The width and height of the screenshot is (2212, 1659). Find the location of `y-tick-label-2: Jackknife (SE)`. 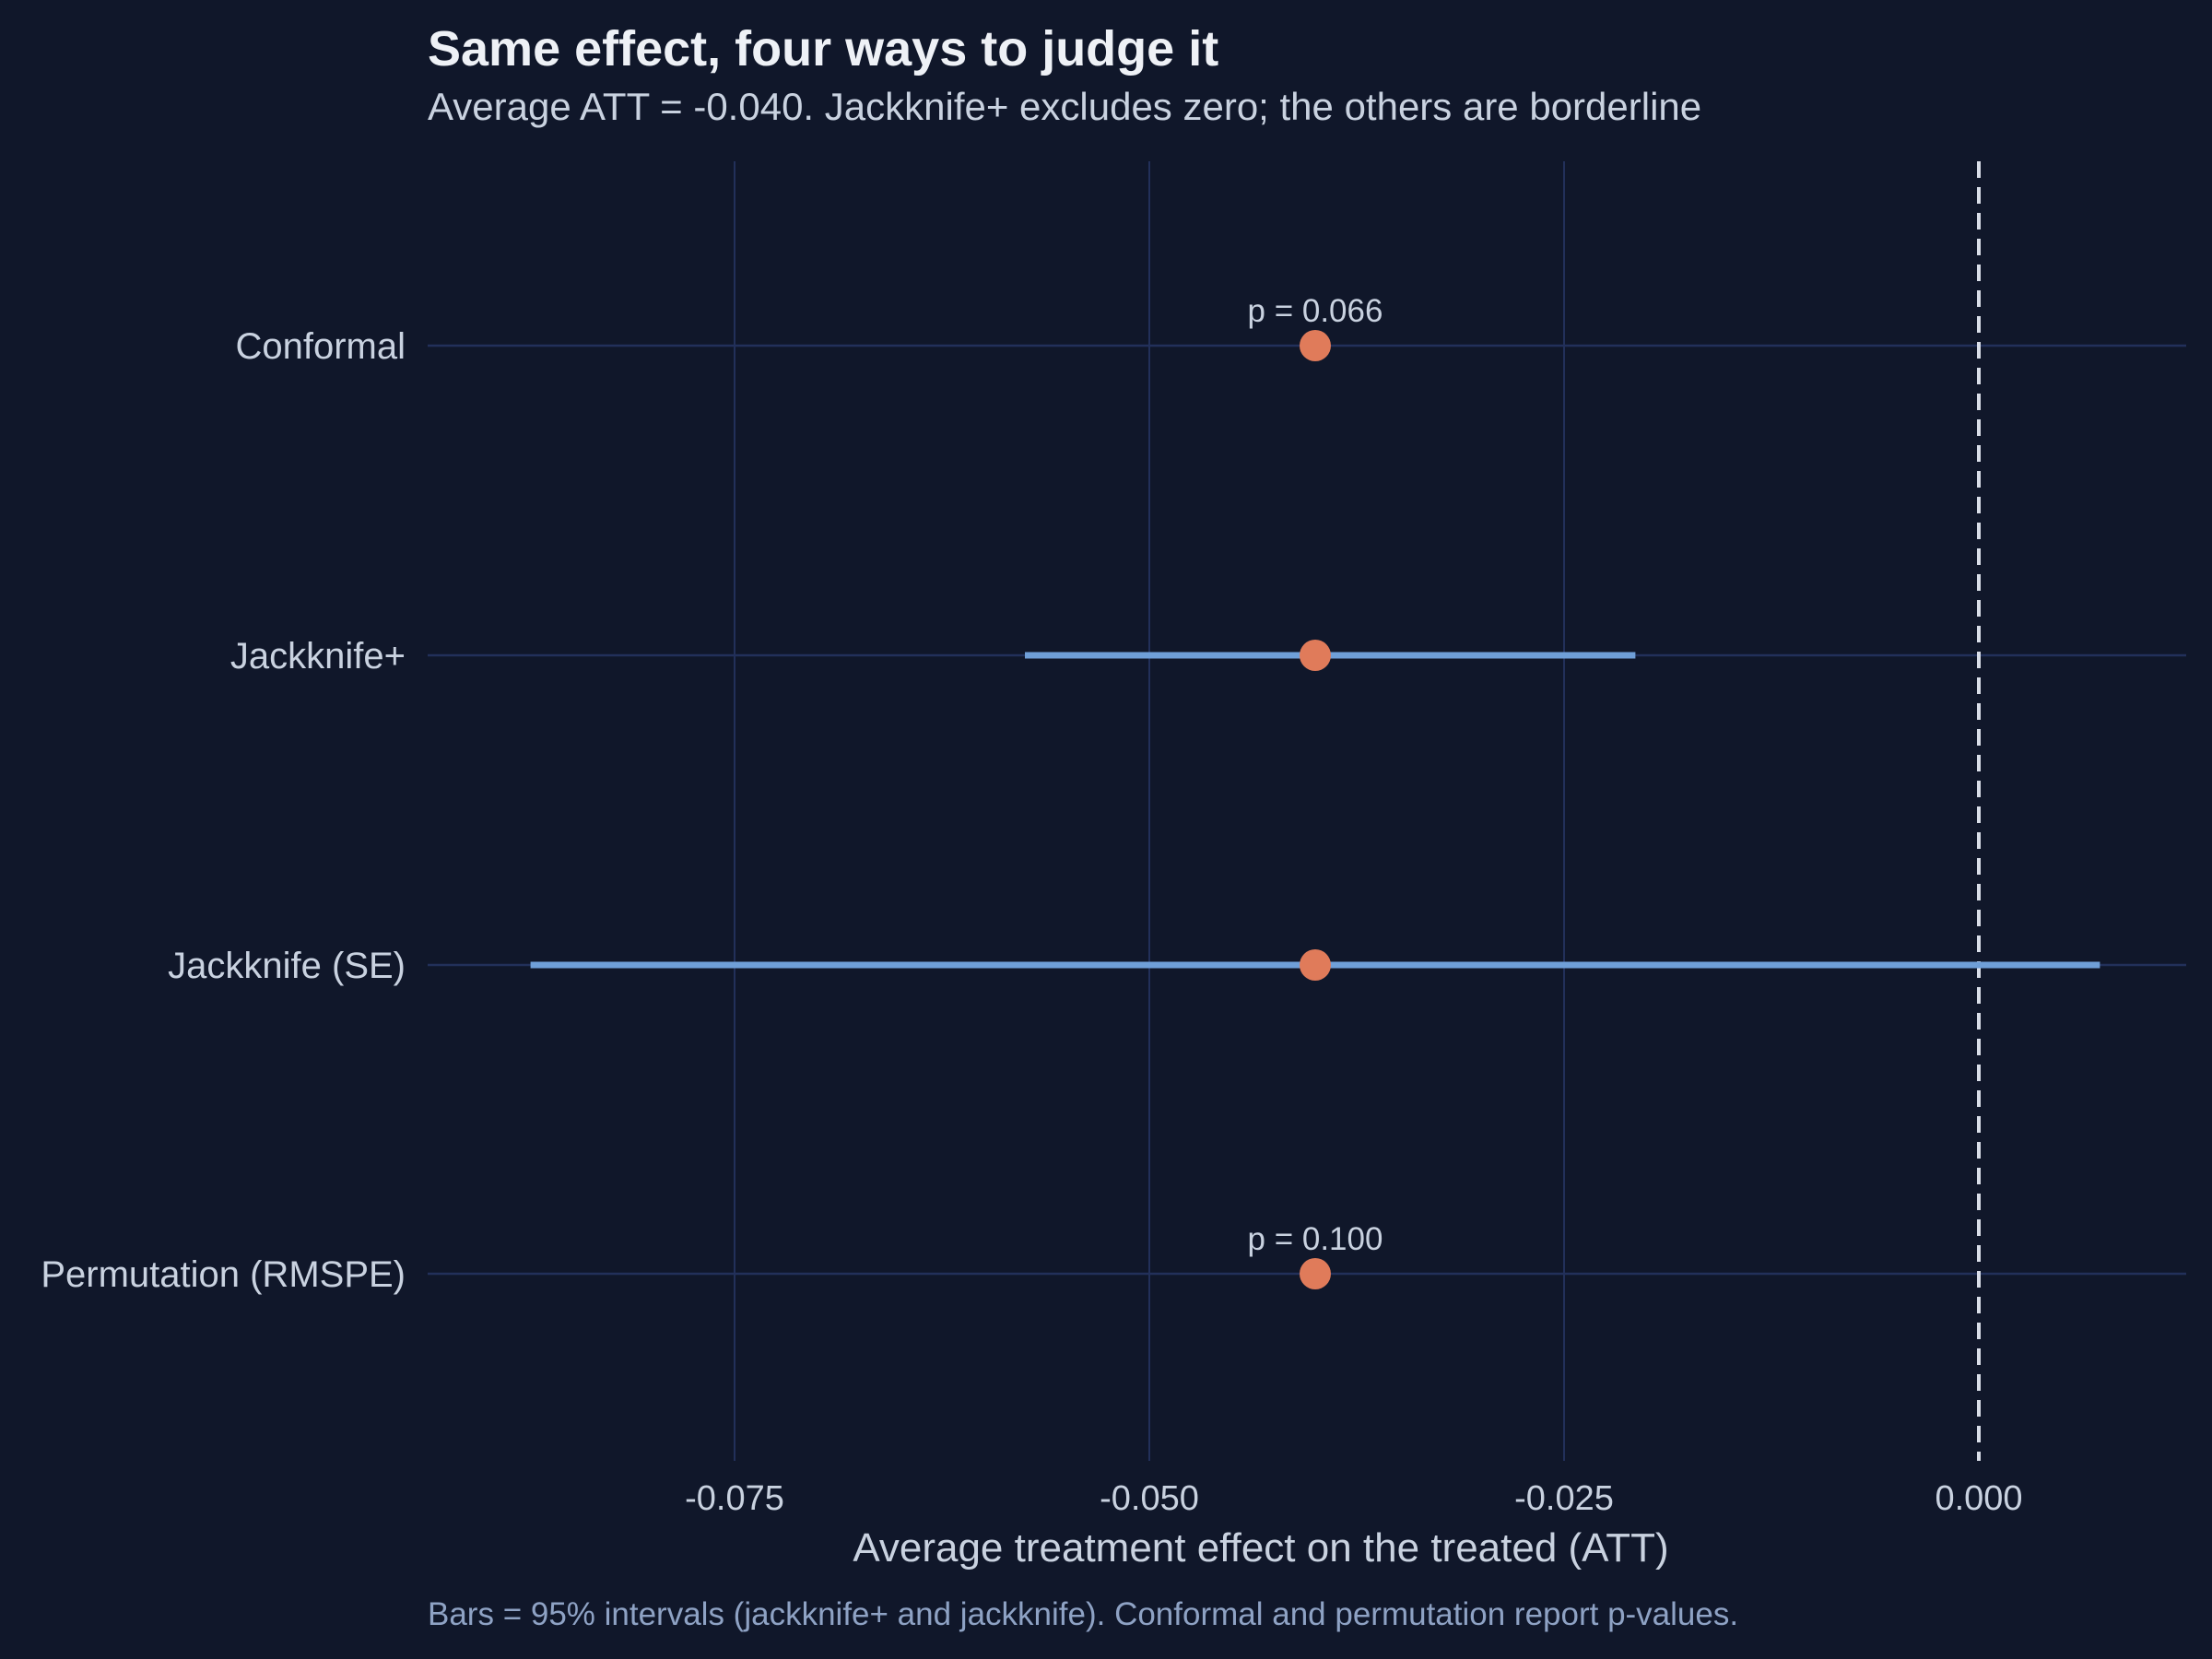

y-tick-label-2: Jackknife (SE) is located at coordinates (287, 966).